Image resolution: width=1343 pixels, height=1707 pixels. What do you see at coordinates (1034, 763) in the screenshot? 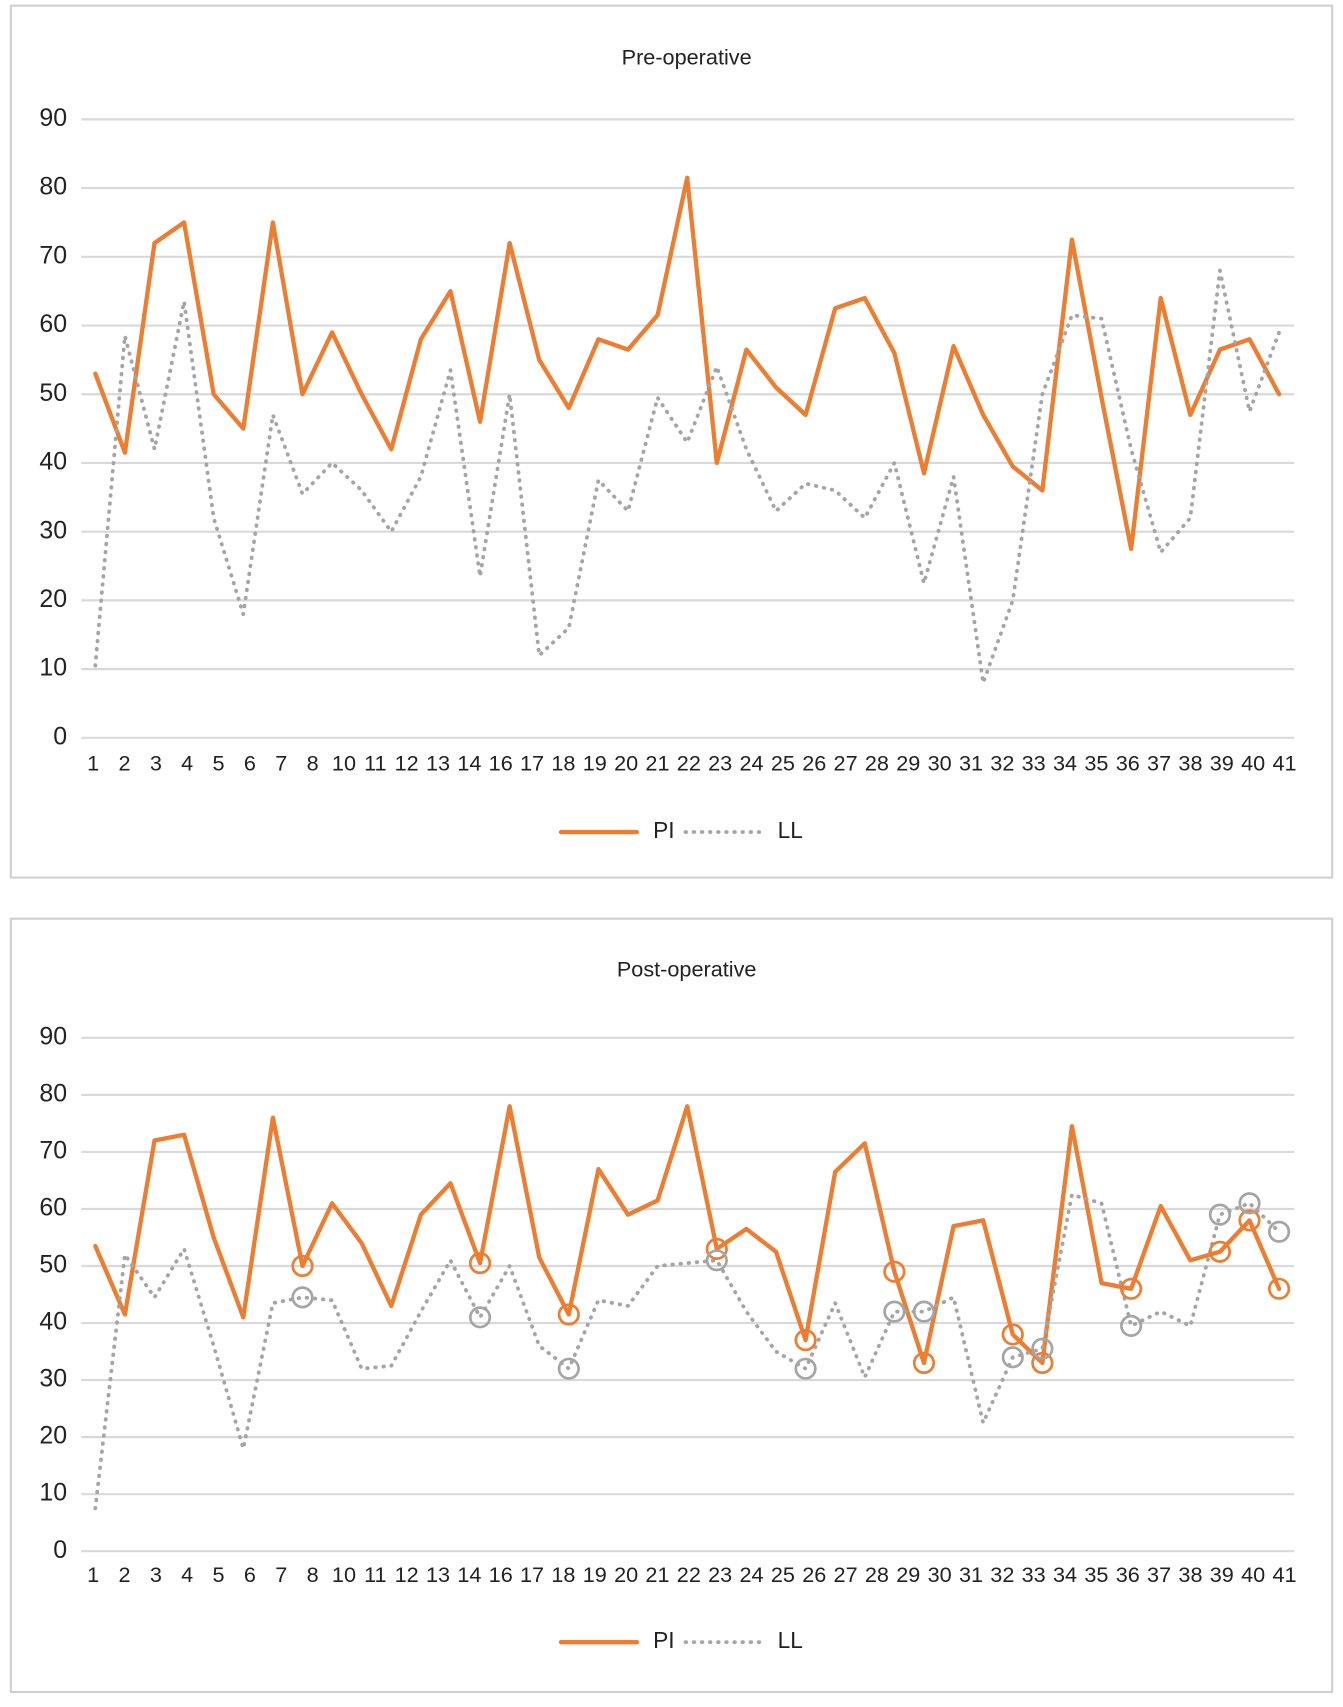
I see `x-tick-label: 33` at bounding box center [1034, 763].